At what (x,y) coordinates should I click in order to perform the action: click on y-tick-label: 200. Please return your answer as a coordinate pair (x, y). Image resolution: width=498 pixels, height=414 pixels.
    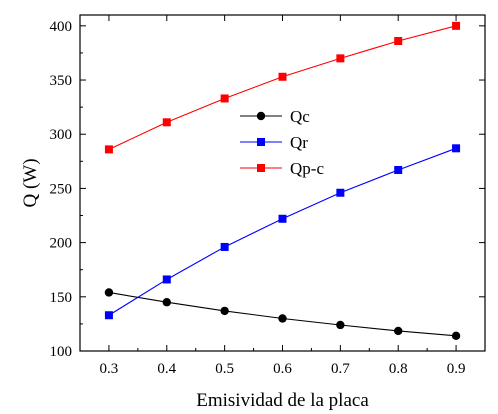
    Looking at the image, I should click on (61, 244).